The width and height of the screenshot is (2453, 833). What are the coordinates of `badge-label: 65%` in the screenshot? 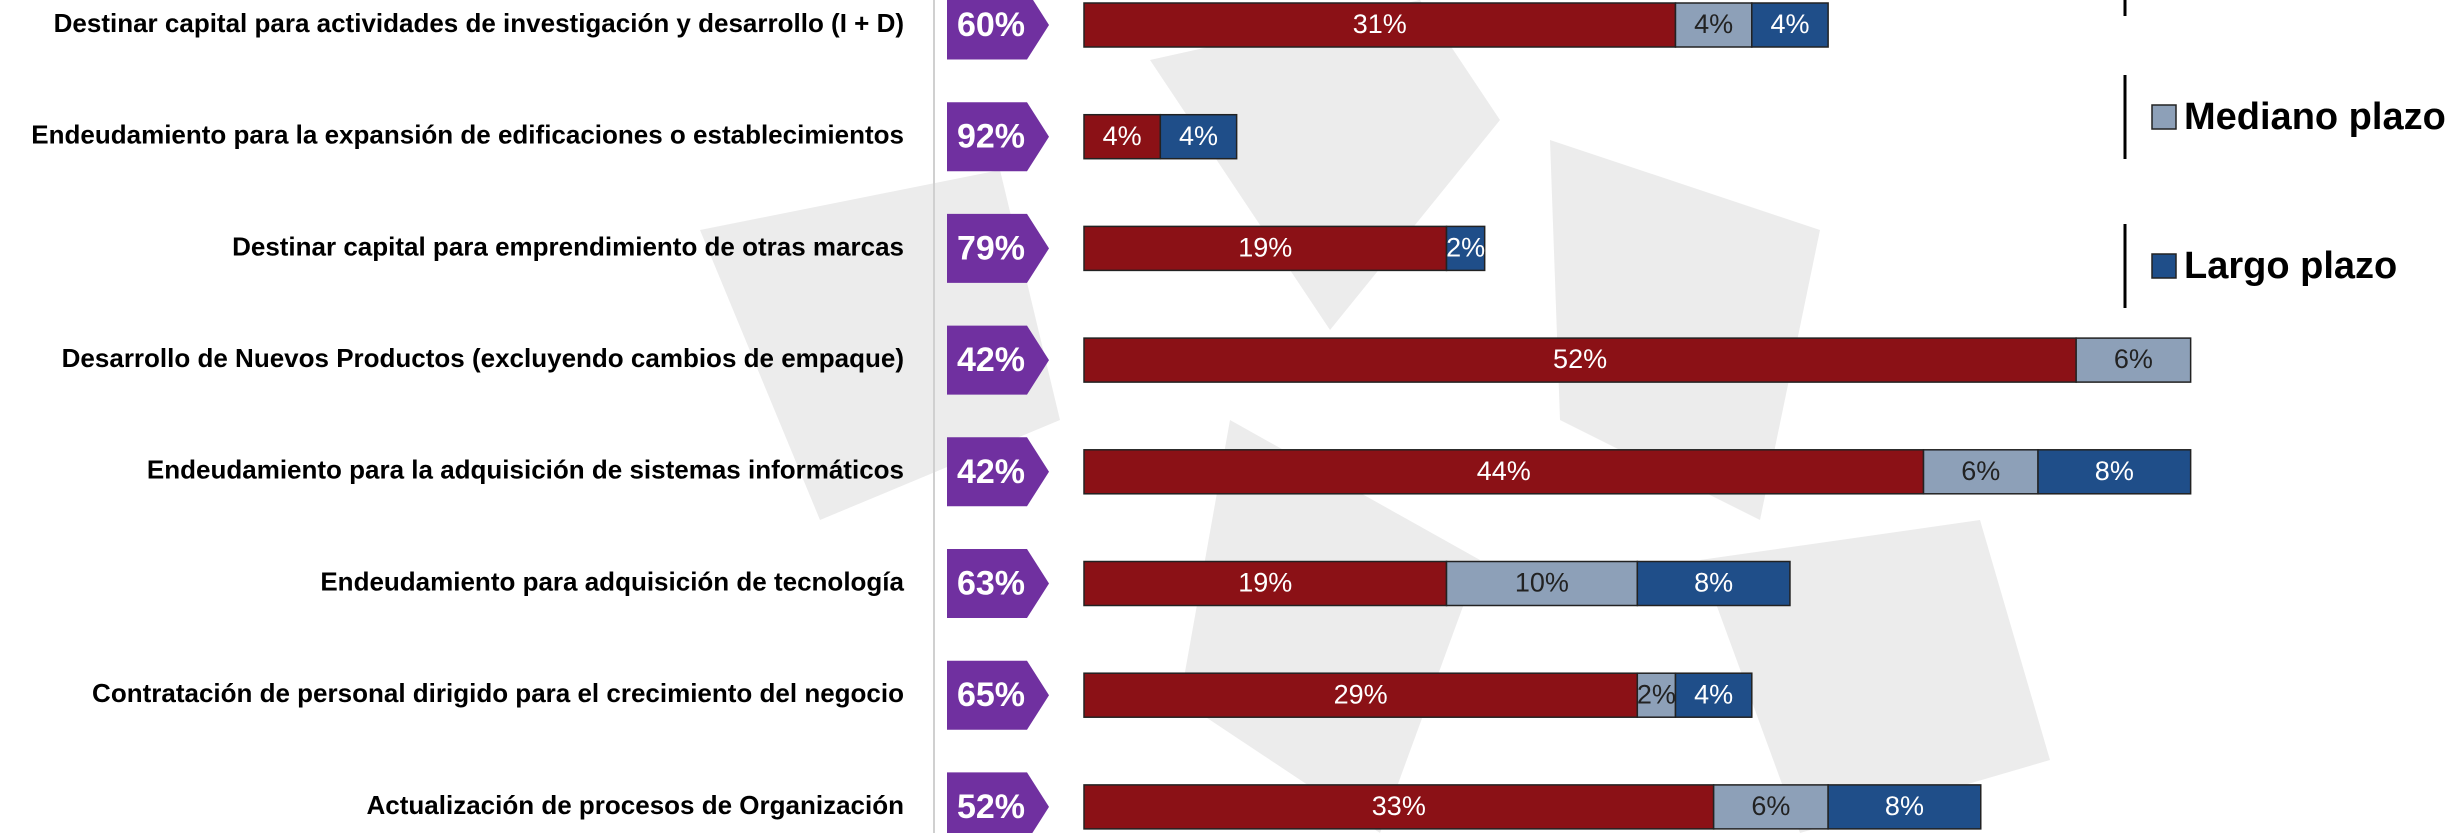 It's located at (991, 695).